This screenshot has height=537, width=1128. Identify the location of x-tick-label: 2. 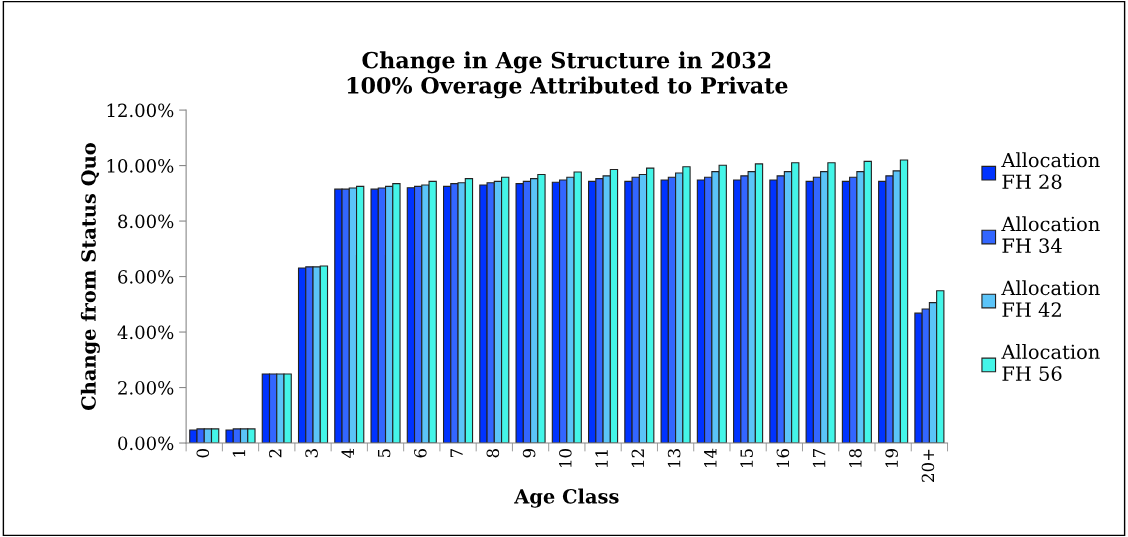
(275, 453).